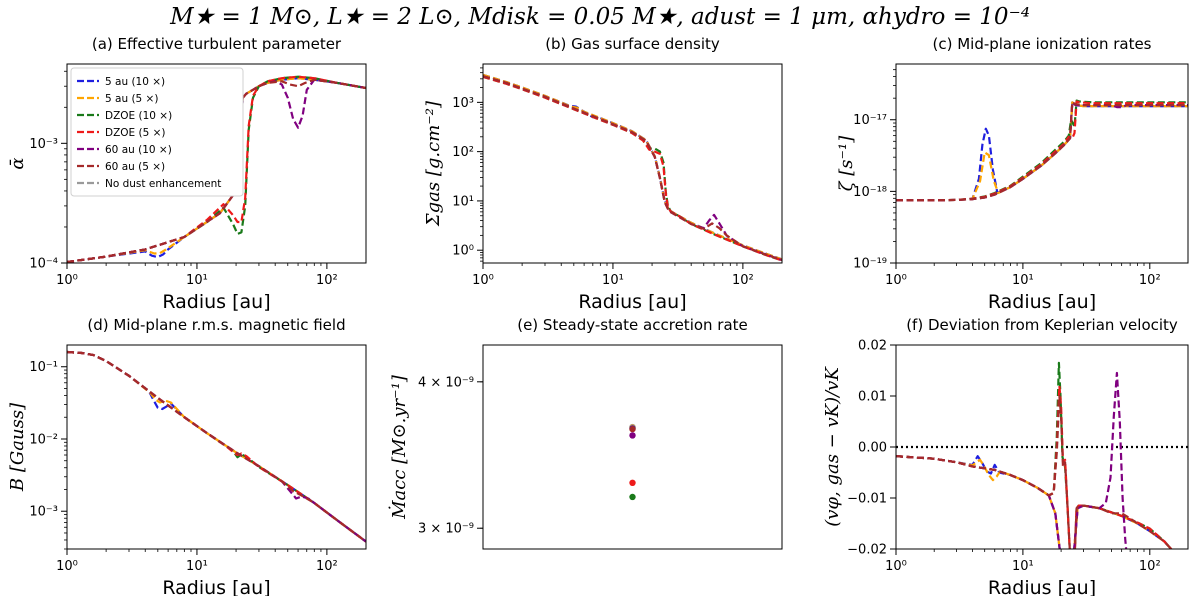 This screenshot has width=1200, height=596. I want to click on point-60-au-10-, so click(632, 435).